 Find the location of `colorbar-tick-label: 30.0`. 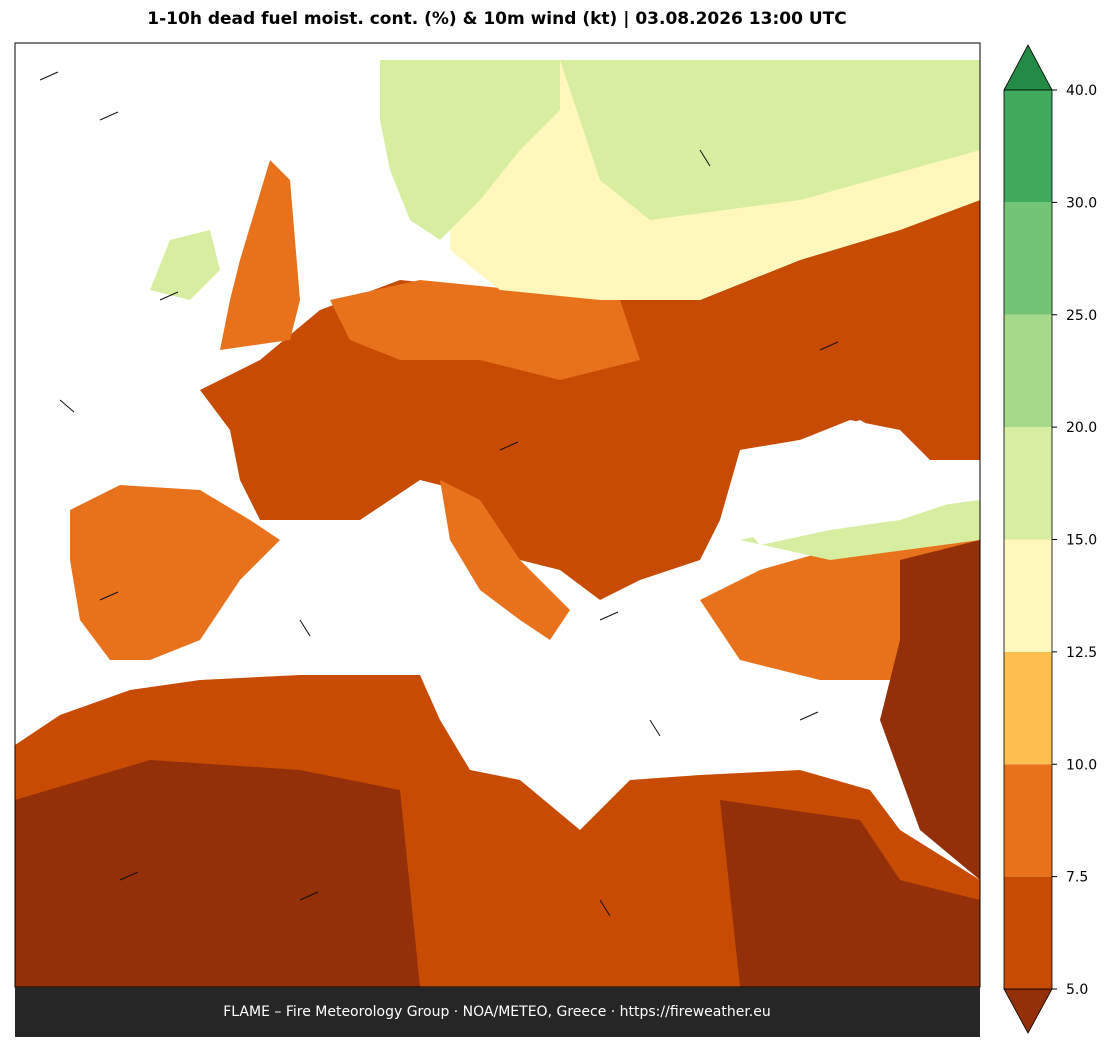

colorbar-tick-label: 30.0 is located at coordinates (1081, 203).